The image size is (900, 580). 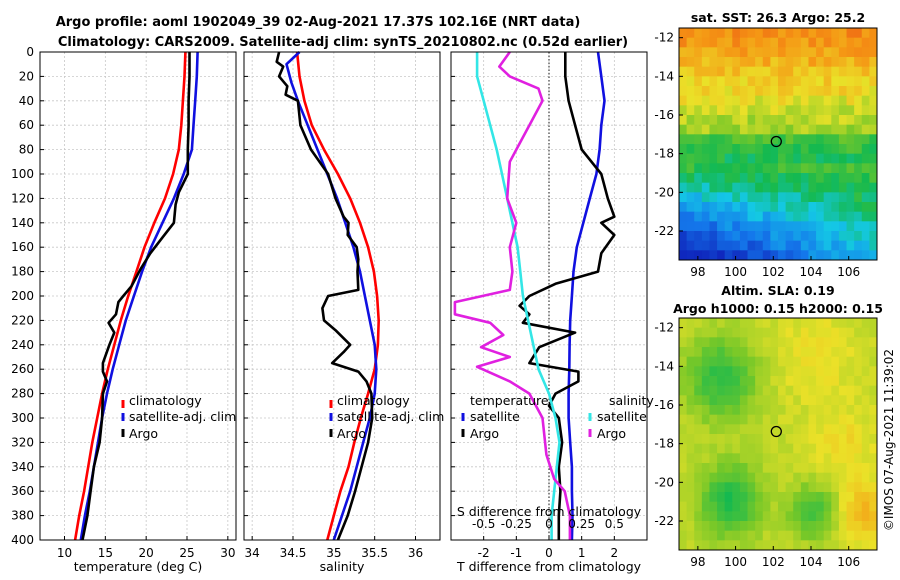 I want to click on legend-label-argo: Argo, so click(x=143, y=433).